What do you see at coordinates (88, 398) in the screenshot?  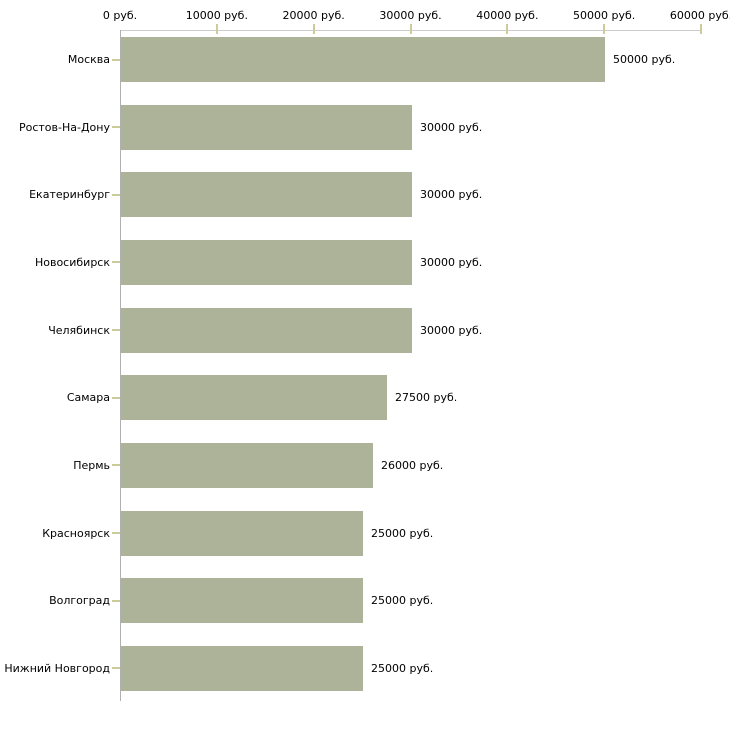 I see `category-label: Самара` at bounding box center [88, 398].